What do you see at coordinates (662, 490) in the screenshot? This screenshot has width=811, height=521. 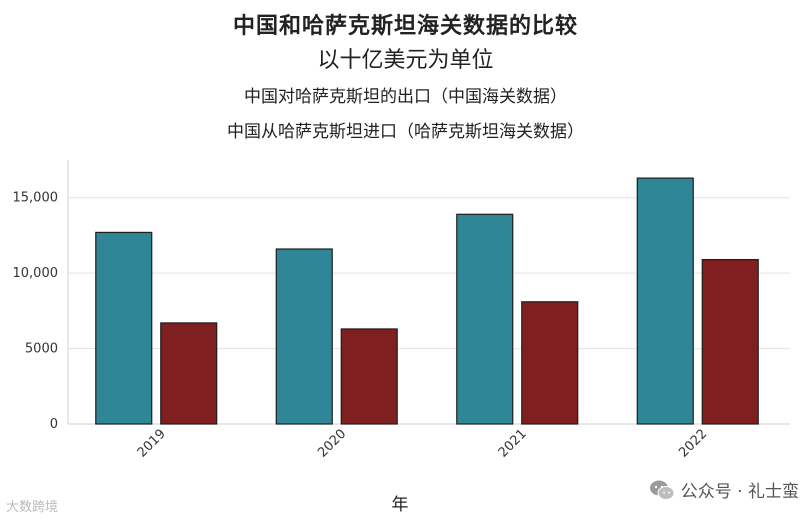 I see `wechat-icon` at bounding box center [662, 490].